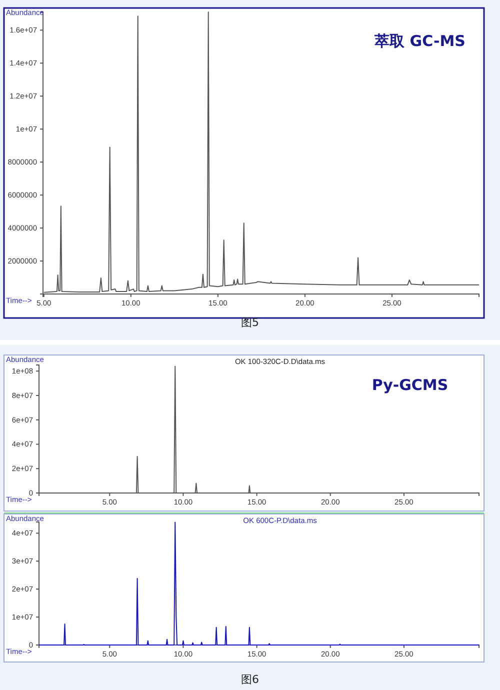  I want to click on caption: 图6, so click(250, 679).